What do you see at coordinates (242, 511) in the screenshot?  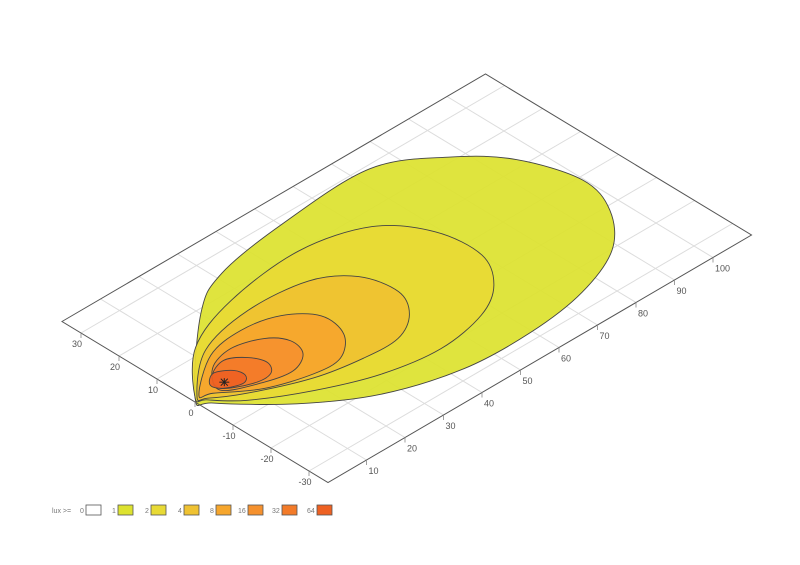 I see `legend-level-label: 16` at bounding box center [242, 511].